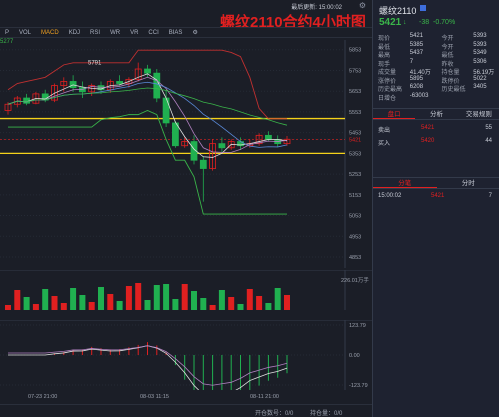 The height and width of the screenshot is (417, 499). Describe the element at coordinates (147, 84) in the screenshot. I see `upper-band-line` at that location.